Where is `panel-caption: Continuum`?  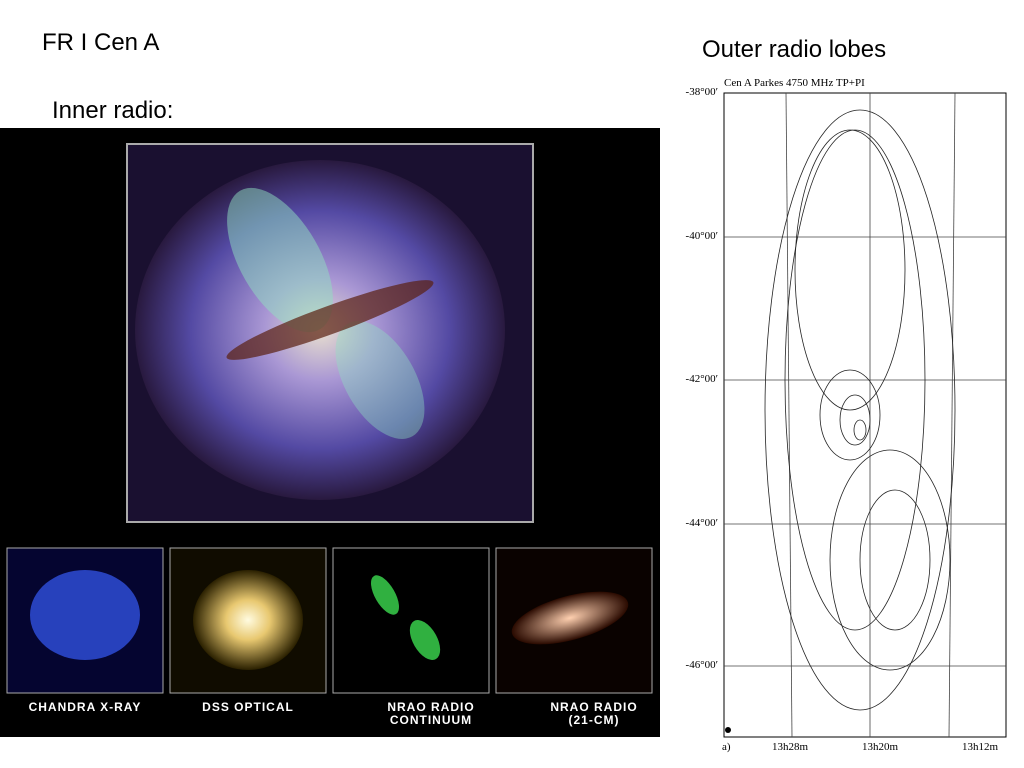 panel-caption: Continuum is located at coordinates (431, 720).